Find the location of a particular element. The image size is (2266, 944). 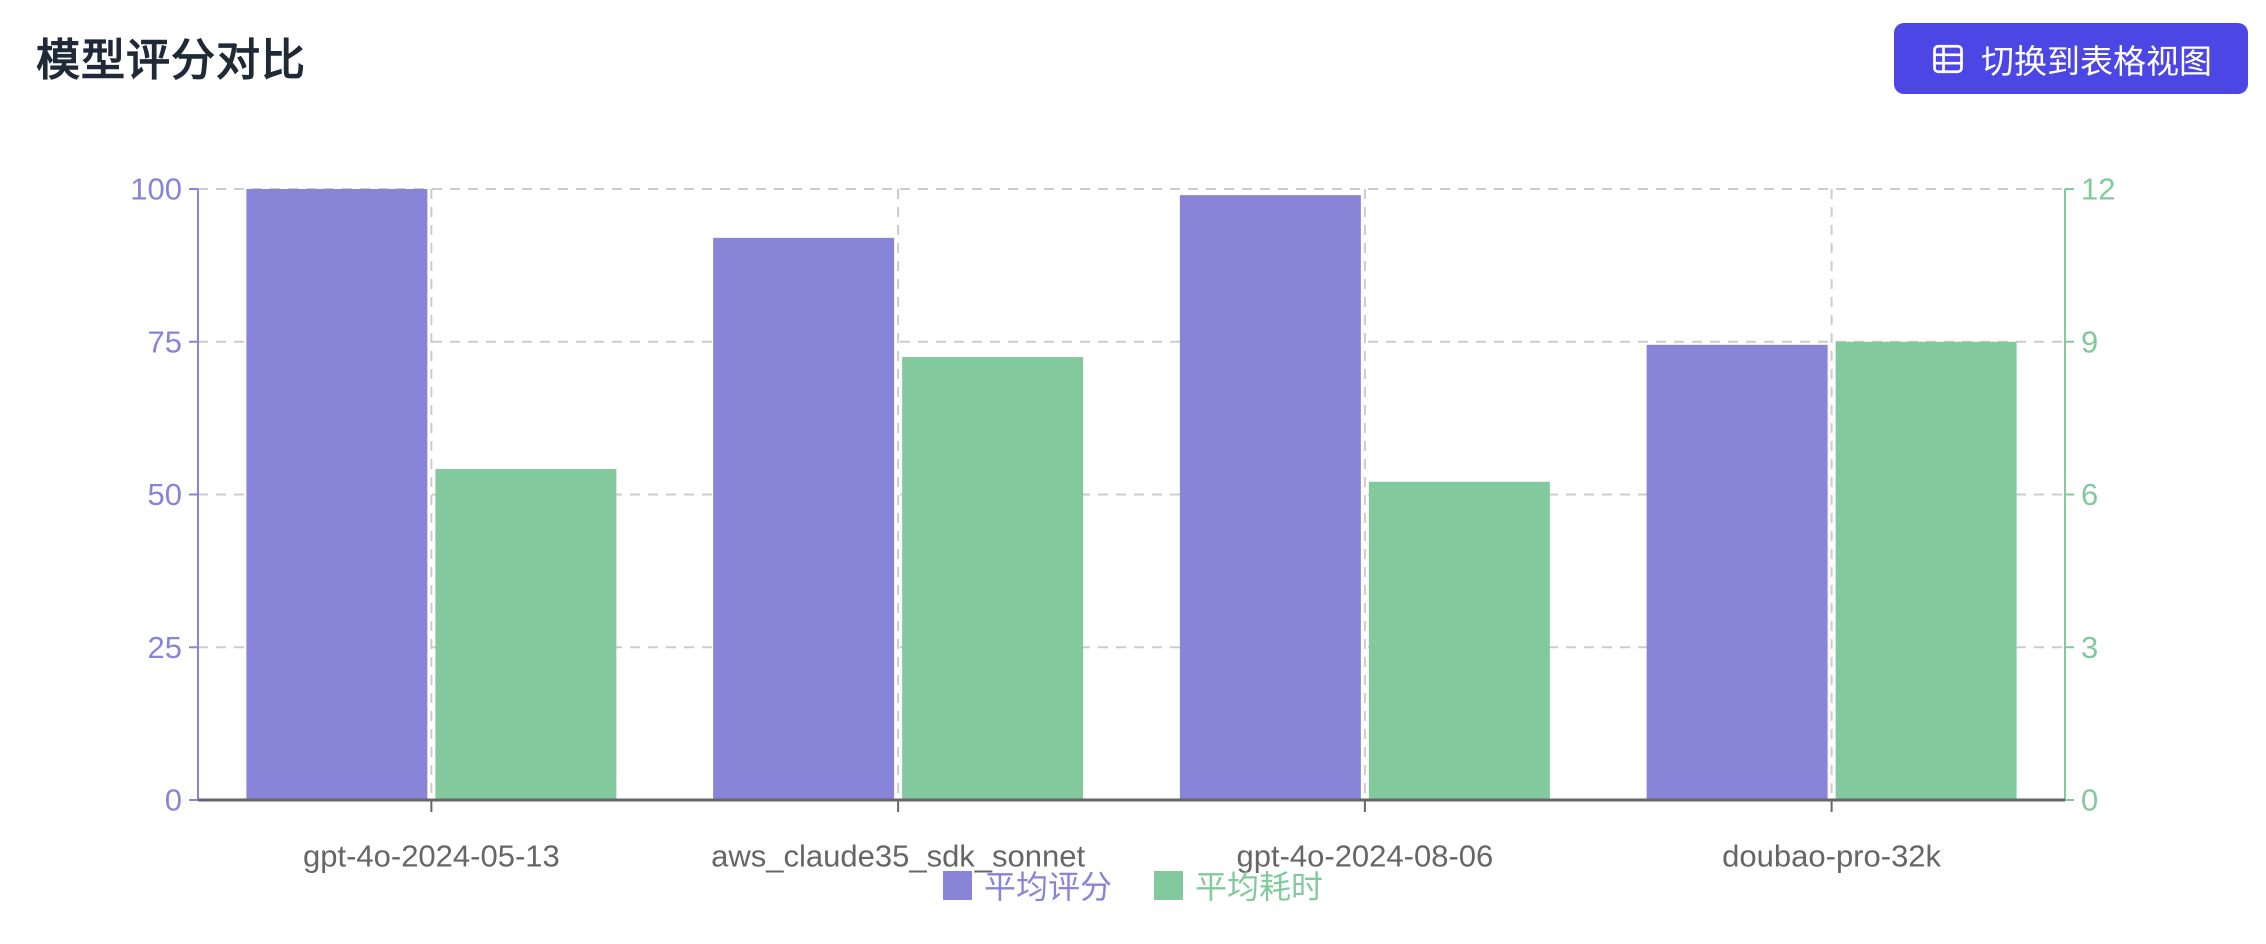

x-axis-category-label: gpt-4o-2024-05-13 is located at coordinates (431, 855).